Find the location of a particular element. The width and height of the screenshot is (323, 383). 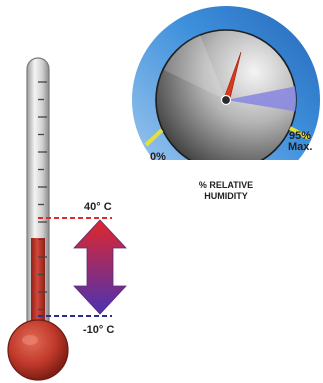

thermometer-bulb is located at coordinates (38, 350).